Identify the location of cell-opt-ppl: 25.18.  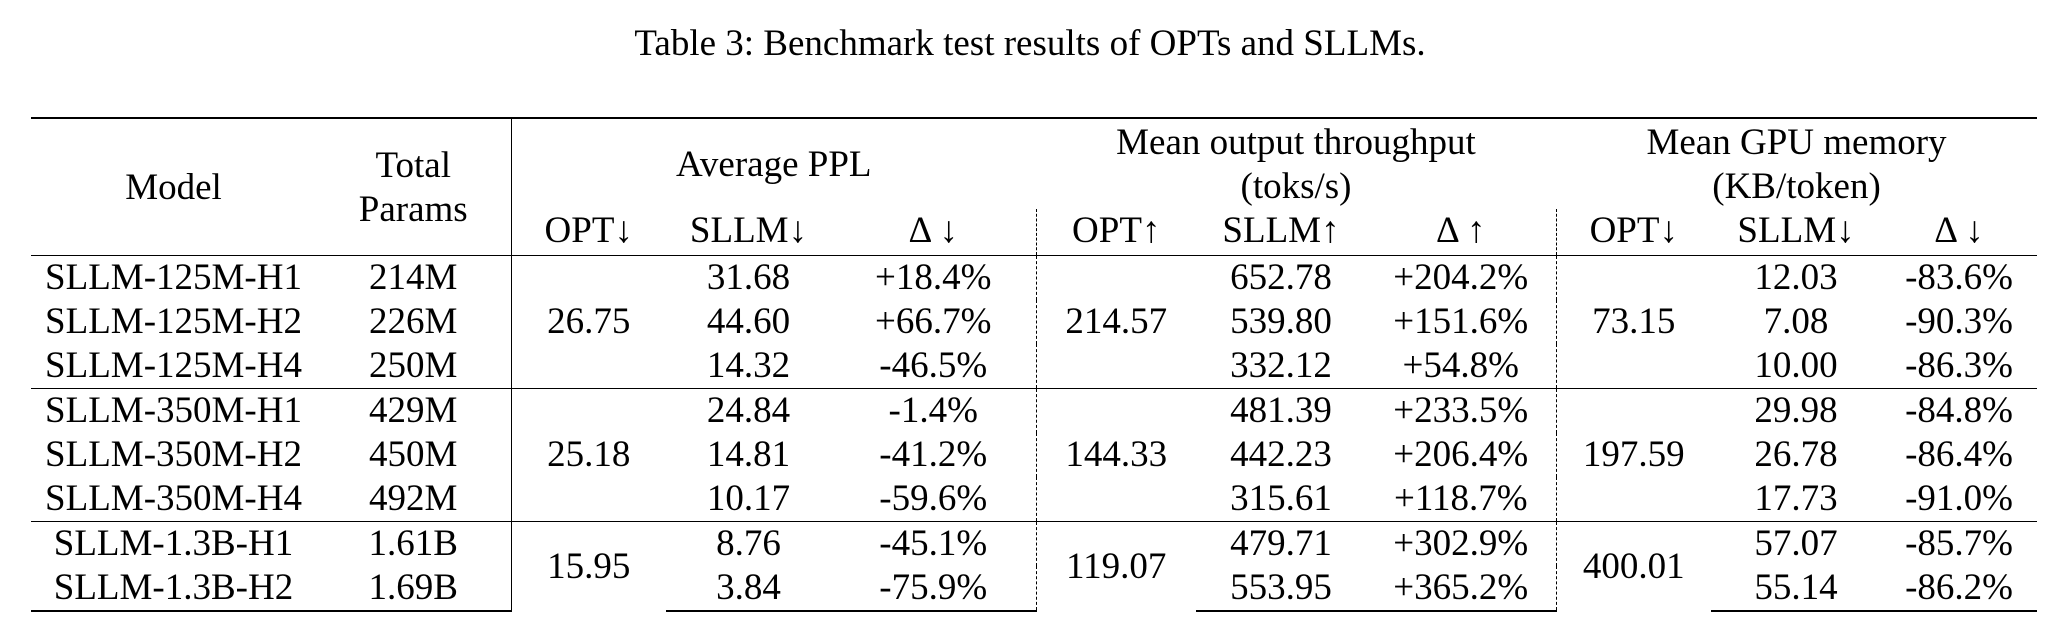
(588, 455).